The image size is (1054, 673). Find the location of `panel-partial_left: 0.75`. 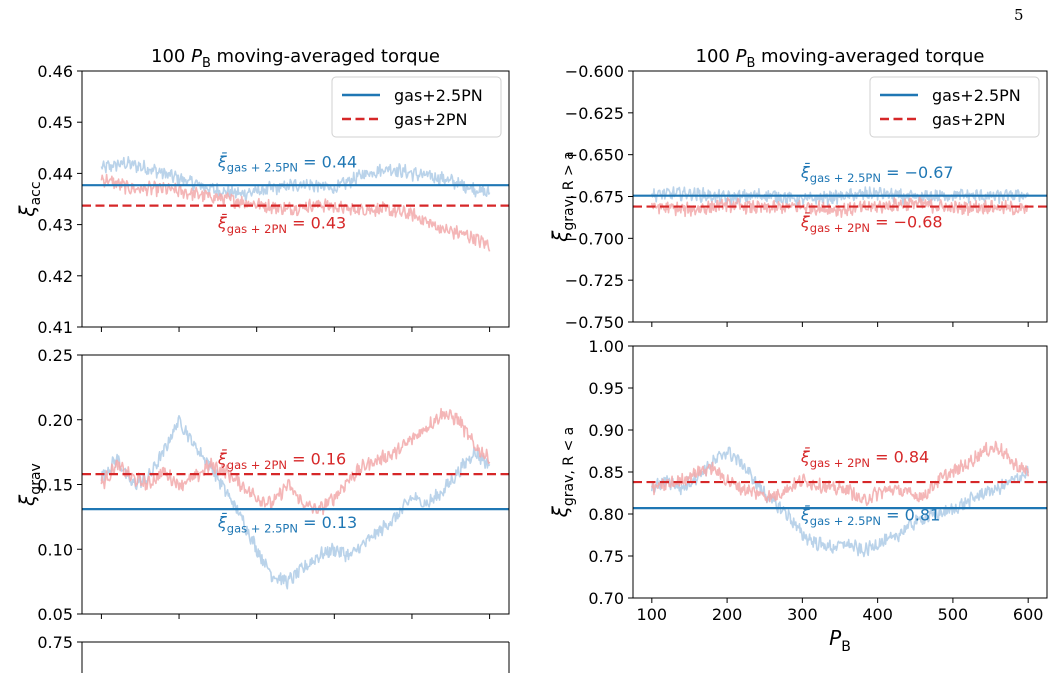

panel-partial_left: 0.75 is located at coordinates (273, 653).